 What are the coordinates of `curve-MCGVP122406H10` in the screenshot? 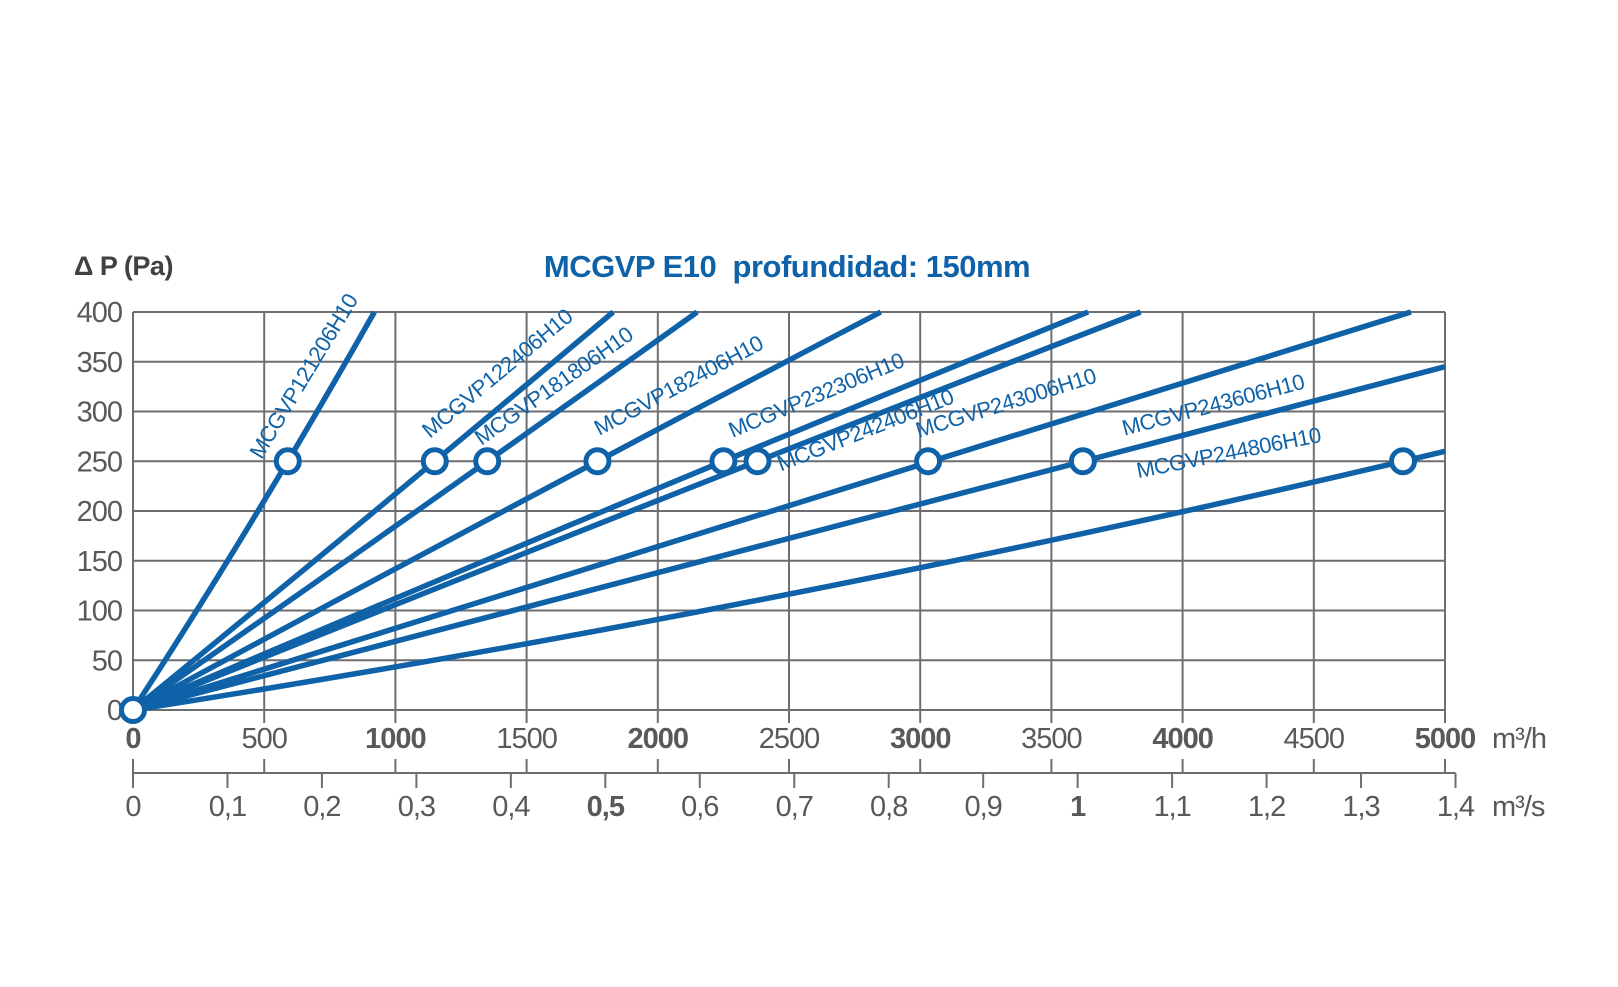 It's located at (373, 511).